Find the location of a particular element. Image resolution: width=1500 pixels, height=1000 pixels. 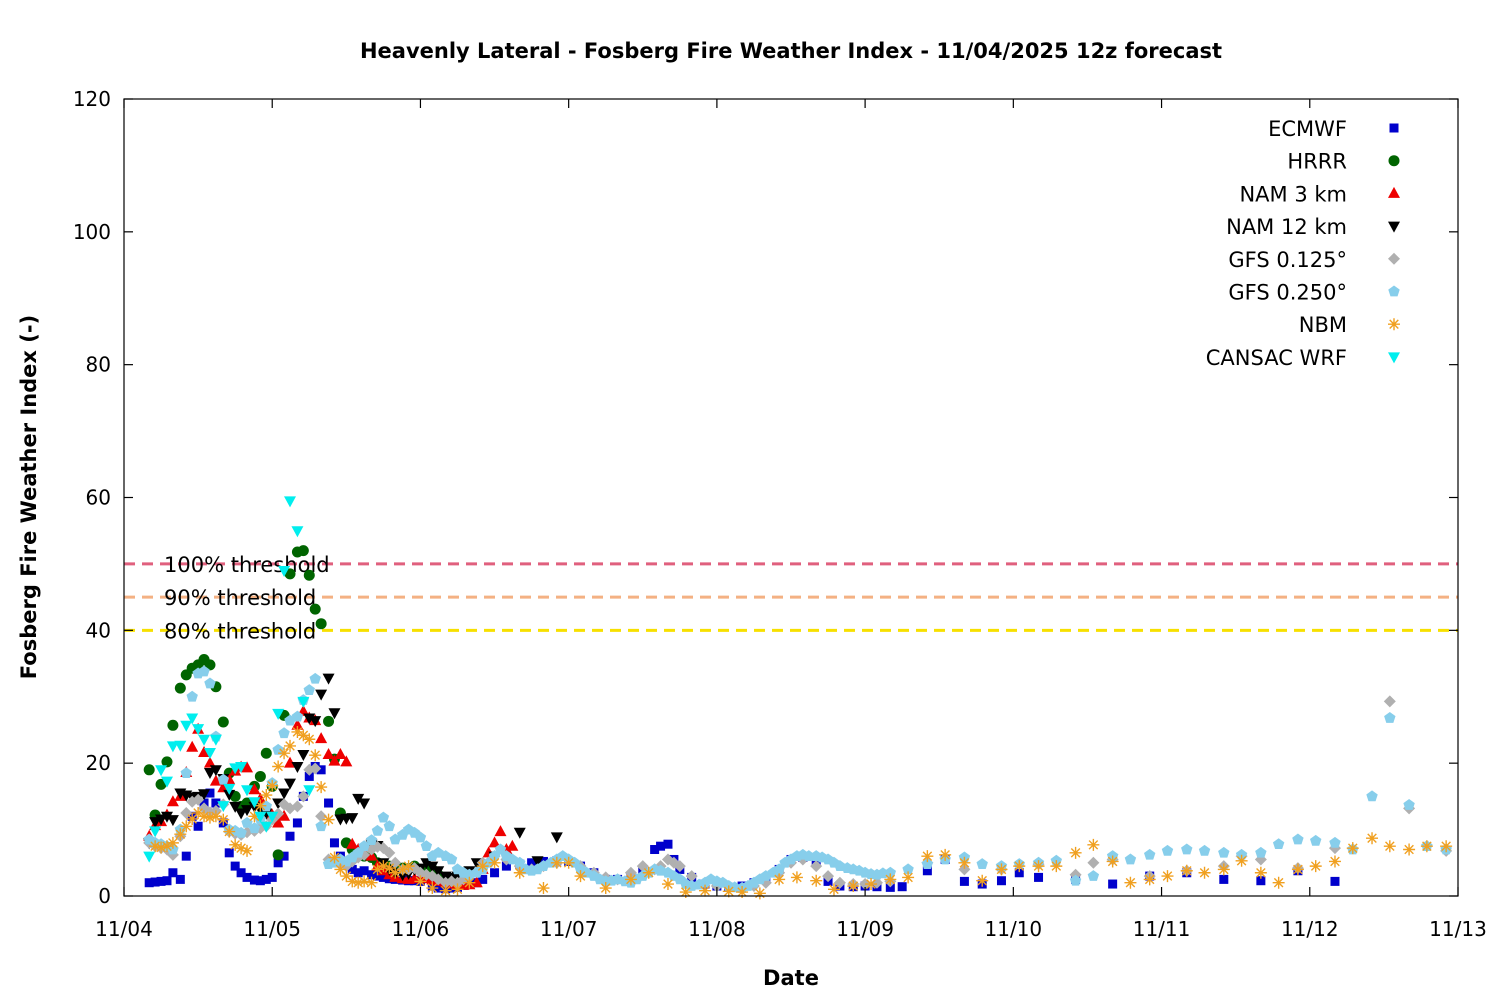

legend-marker-hrrr is located at coordinates (1394, 161).